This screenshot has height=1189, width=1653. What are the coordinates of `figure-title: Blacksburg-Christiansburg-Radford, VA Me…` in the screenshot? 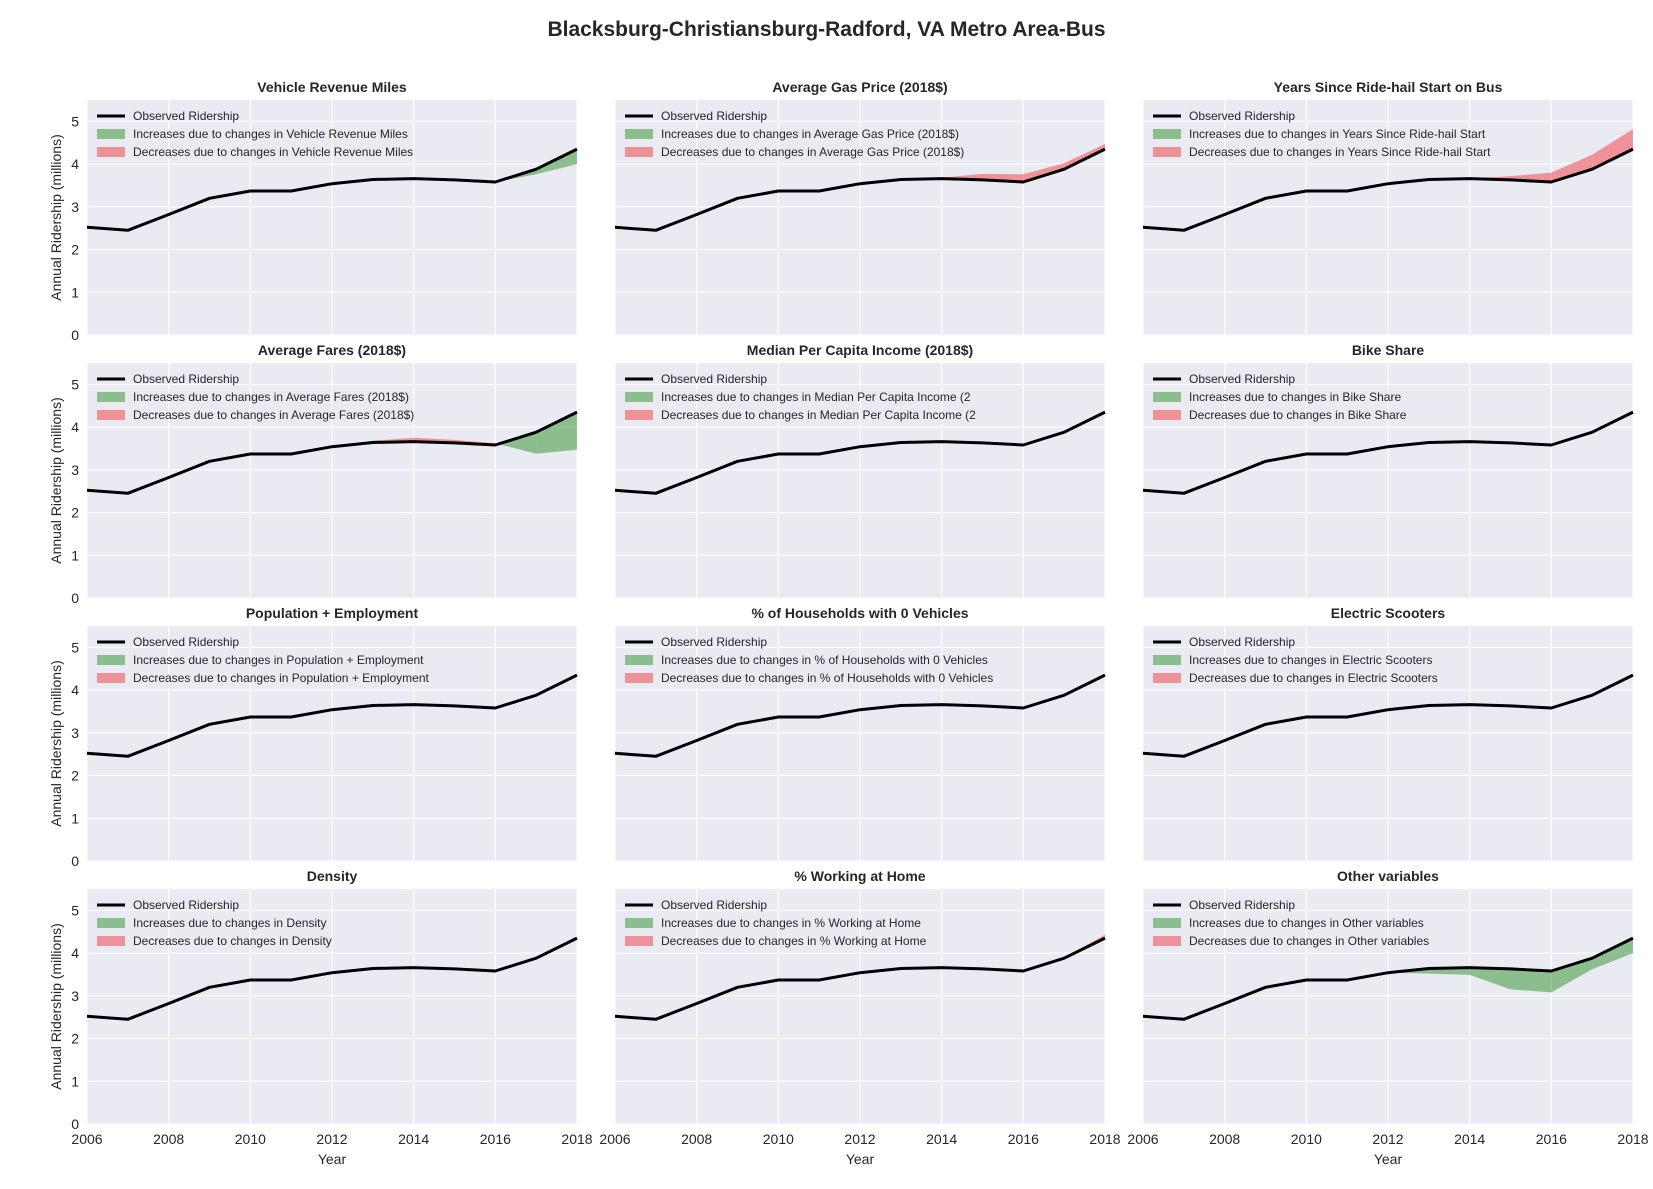 It's located at (826, 29).